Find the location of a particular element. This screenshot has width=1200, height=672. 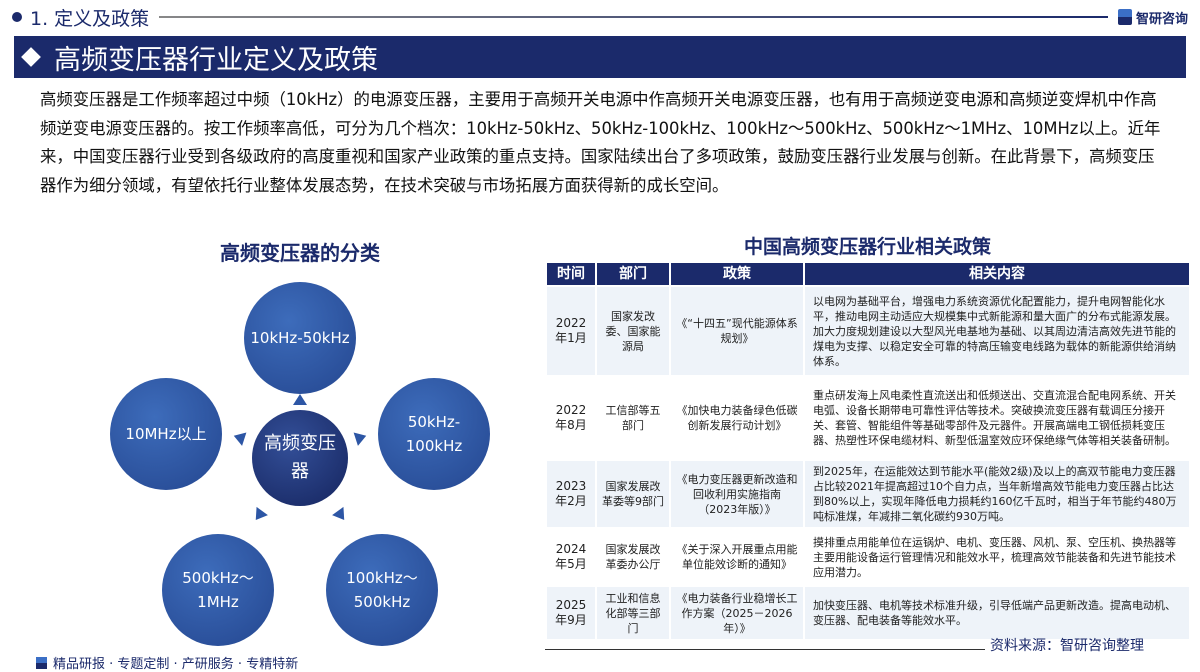

cell-department: 国家发展改革委办公厅 is located at coordinates (633, 557).